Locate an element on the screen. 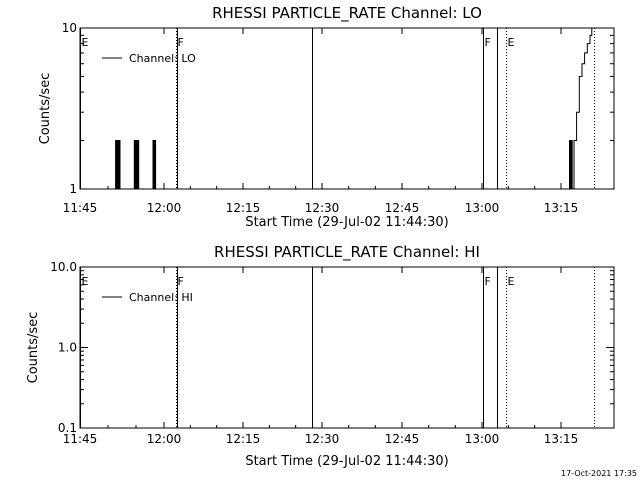  timestamp-label: 17-Oct-2021 17:35 is located at coordinates (599, 473).